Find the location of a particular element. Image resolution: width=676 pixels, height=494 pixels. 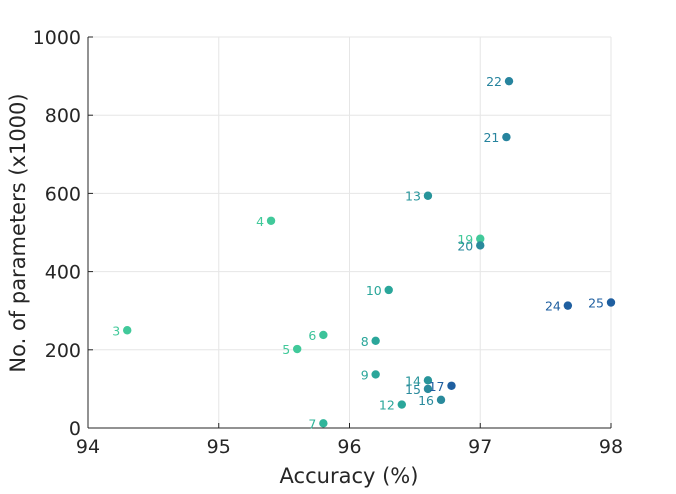

data-point-label: 17 is located at coordinates (437, 386).